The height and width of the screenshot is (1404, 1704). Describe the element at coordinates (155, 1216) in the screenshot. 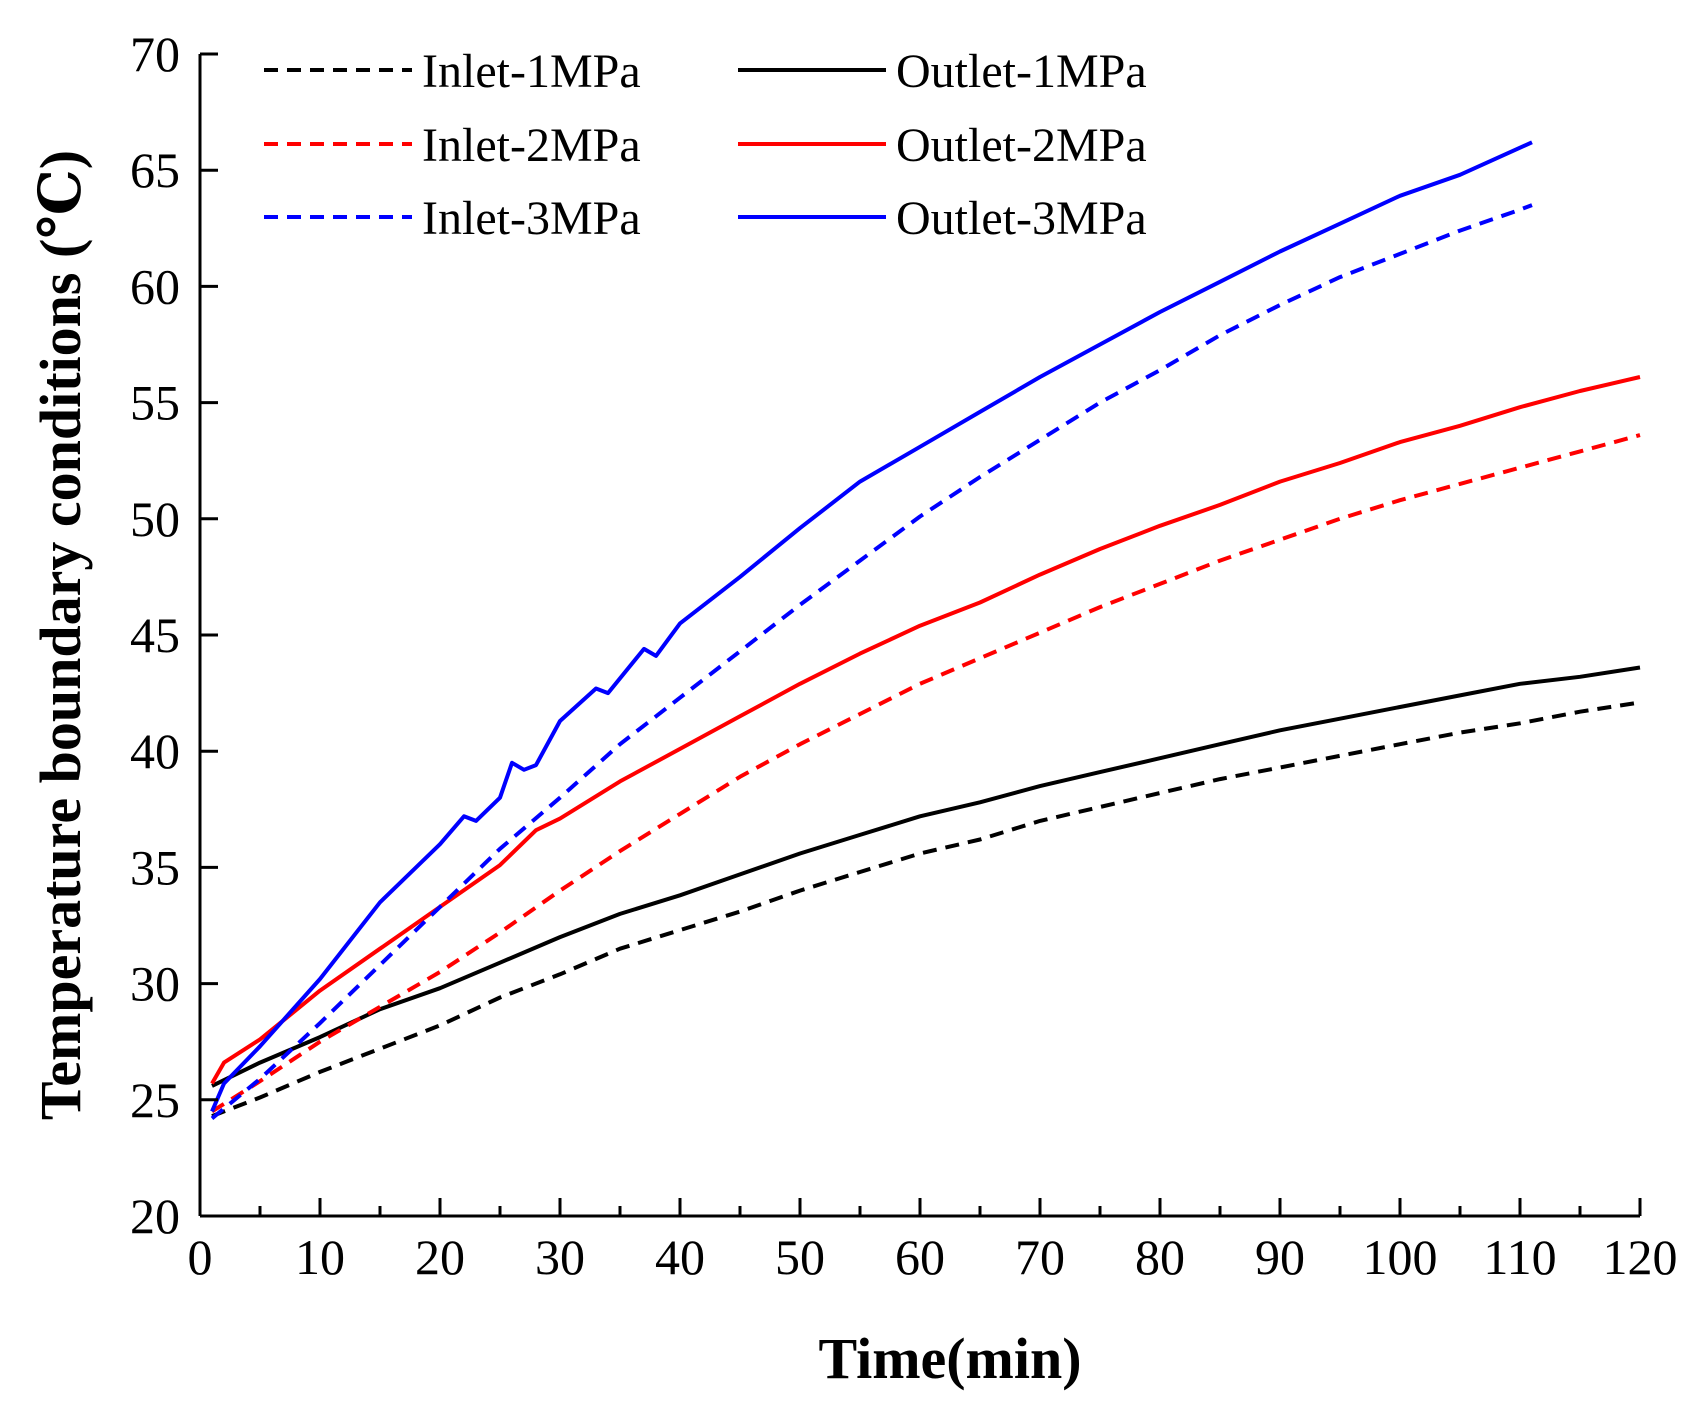

I see `y-tick-label: 20` at that location.